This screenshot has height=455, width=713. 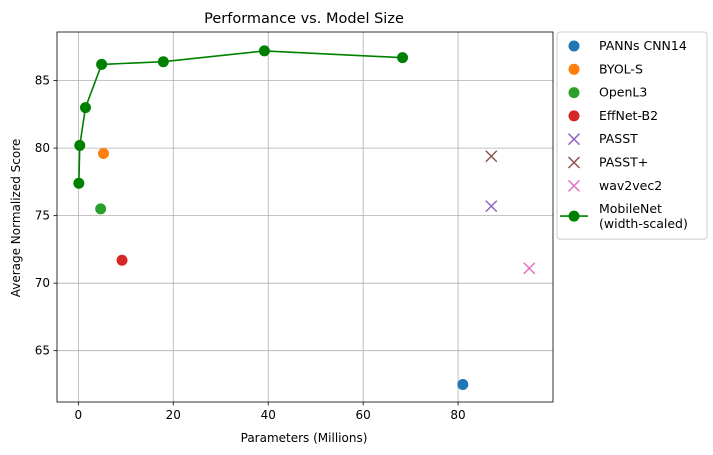 What do you see at coordinates (304, 438) in the screenshot?
I see `x-axis-label: Parameters (Millions)` at bounding box center [304, 438].